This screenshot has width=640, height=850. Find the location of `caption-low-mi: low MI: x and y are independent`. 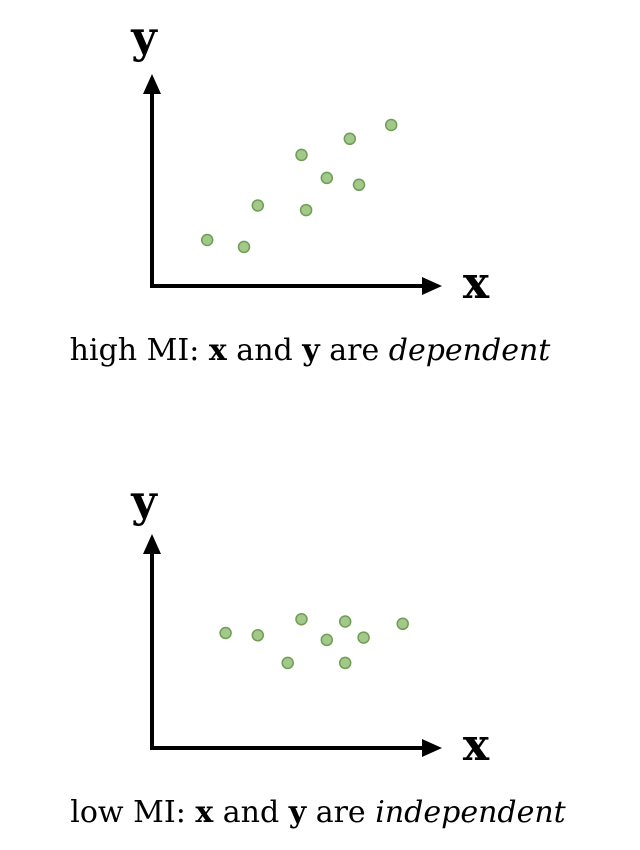

caption-low-mi: low MI: x and y are independent is located at coordinates (318, 812).